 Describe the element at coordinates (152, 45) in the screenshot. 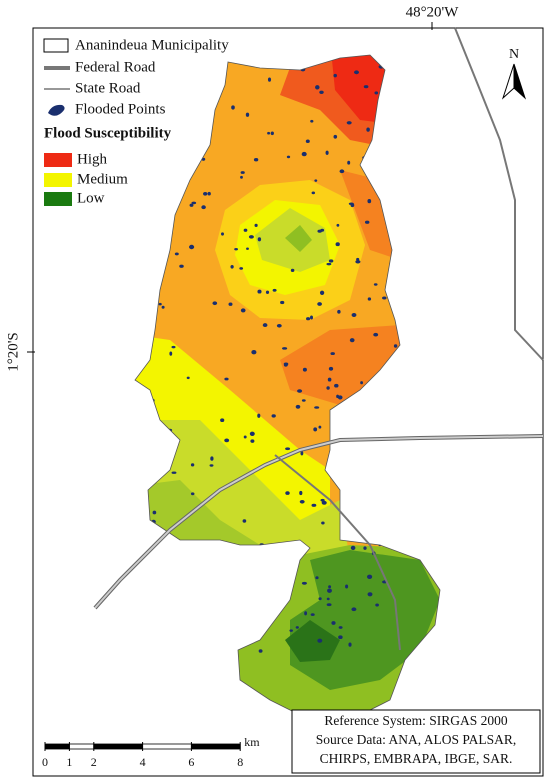

I see `legend-label: Ananindeua Municipality` at that location.